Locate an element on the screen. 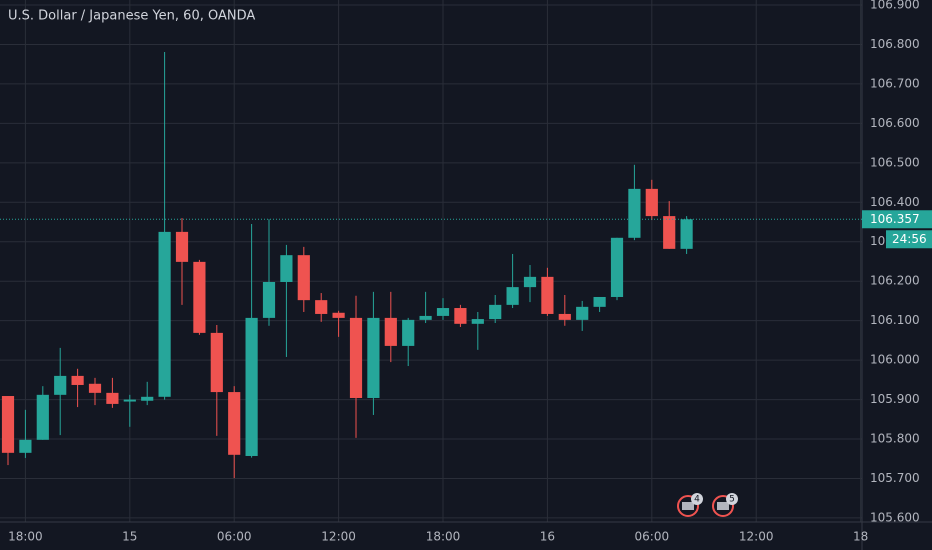 The width and height of the screenshot is (932, 550). y-tick-label: 105.600 is located at coordinates (895, 517).